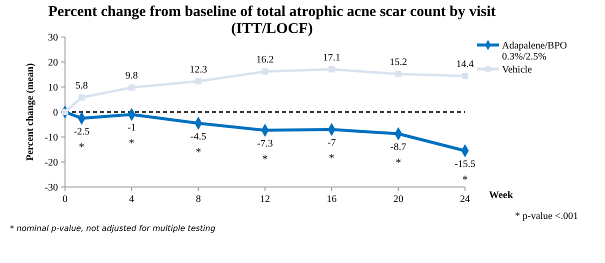  What do you see at coordinates (465, 64) in the screenshot?
I see `data-label: 14.4` at bounding box center [465, 64].